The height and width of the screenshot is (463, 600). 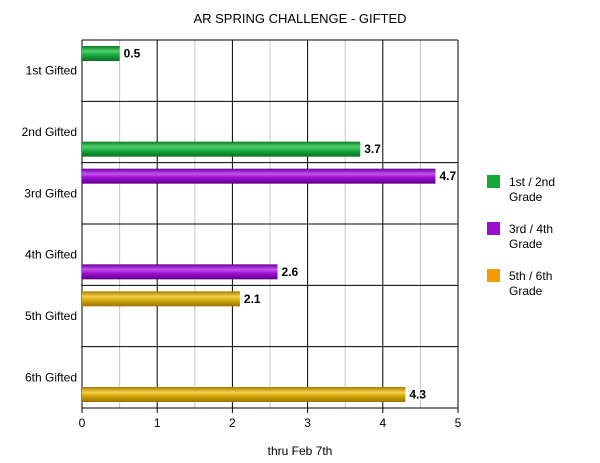 What do you see at coordinates (372, 149) in the screenshot?
I see `bar-value-label: 3.7` at bounding box center [372, 149].